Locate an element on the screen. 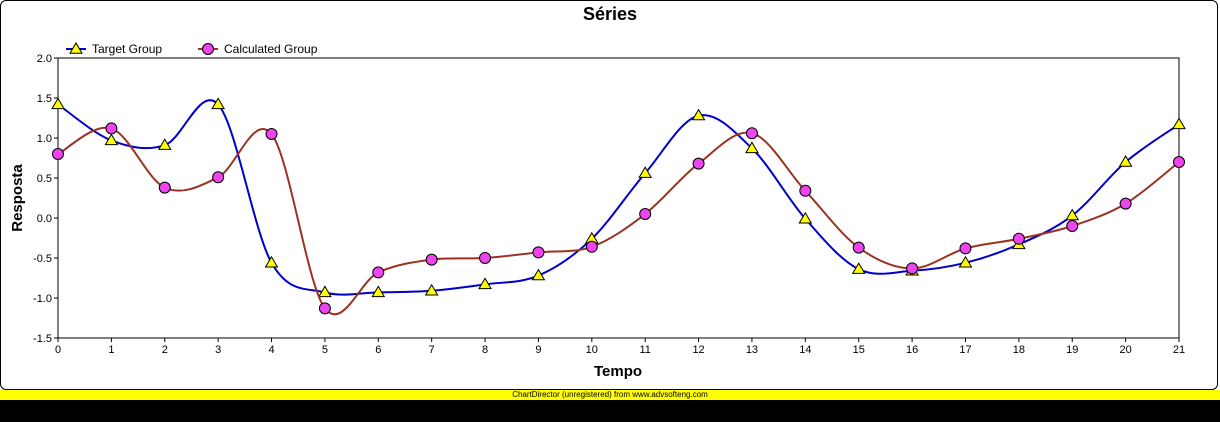  x-axis-title: Tempo is located at coordinates (618, 371).